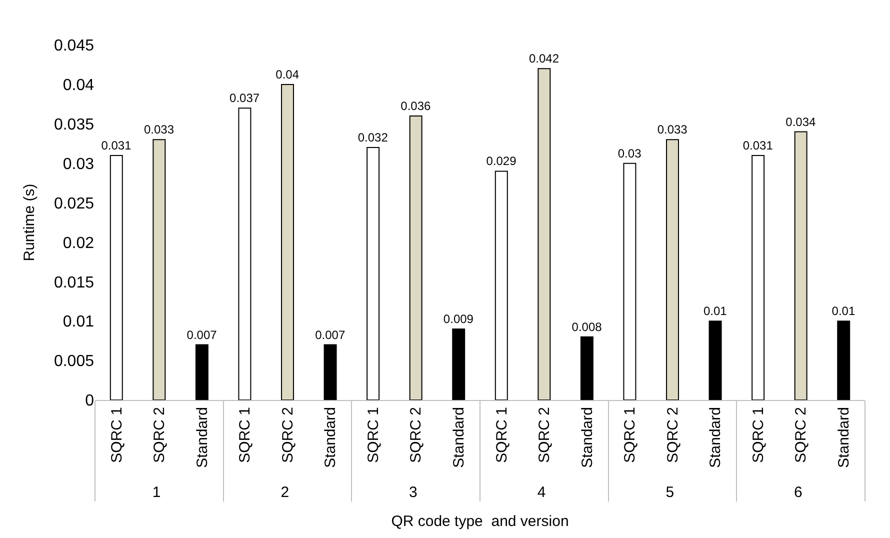 This screenshot has width=890, height=538. Describe the element at coordinates (501, 161) in the screenshot. I see `data-label: 0.029` at that location.